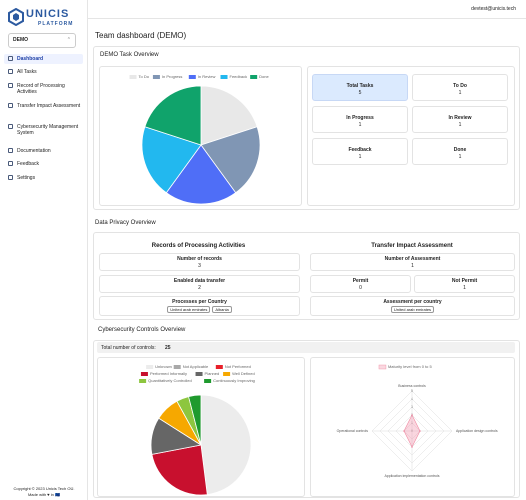 This screenshot has width=526, height=500. Describe the element at coordinates (360, 281) in the screenshot. I see `info-label: Permit` at that location.